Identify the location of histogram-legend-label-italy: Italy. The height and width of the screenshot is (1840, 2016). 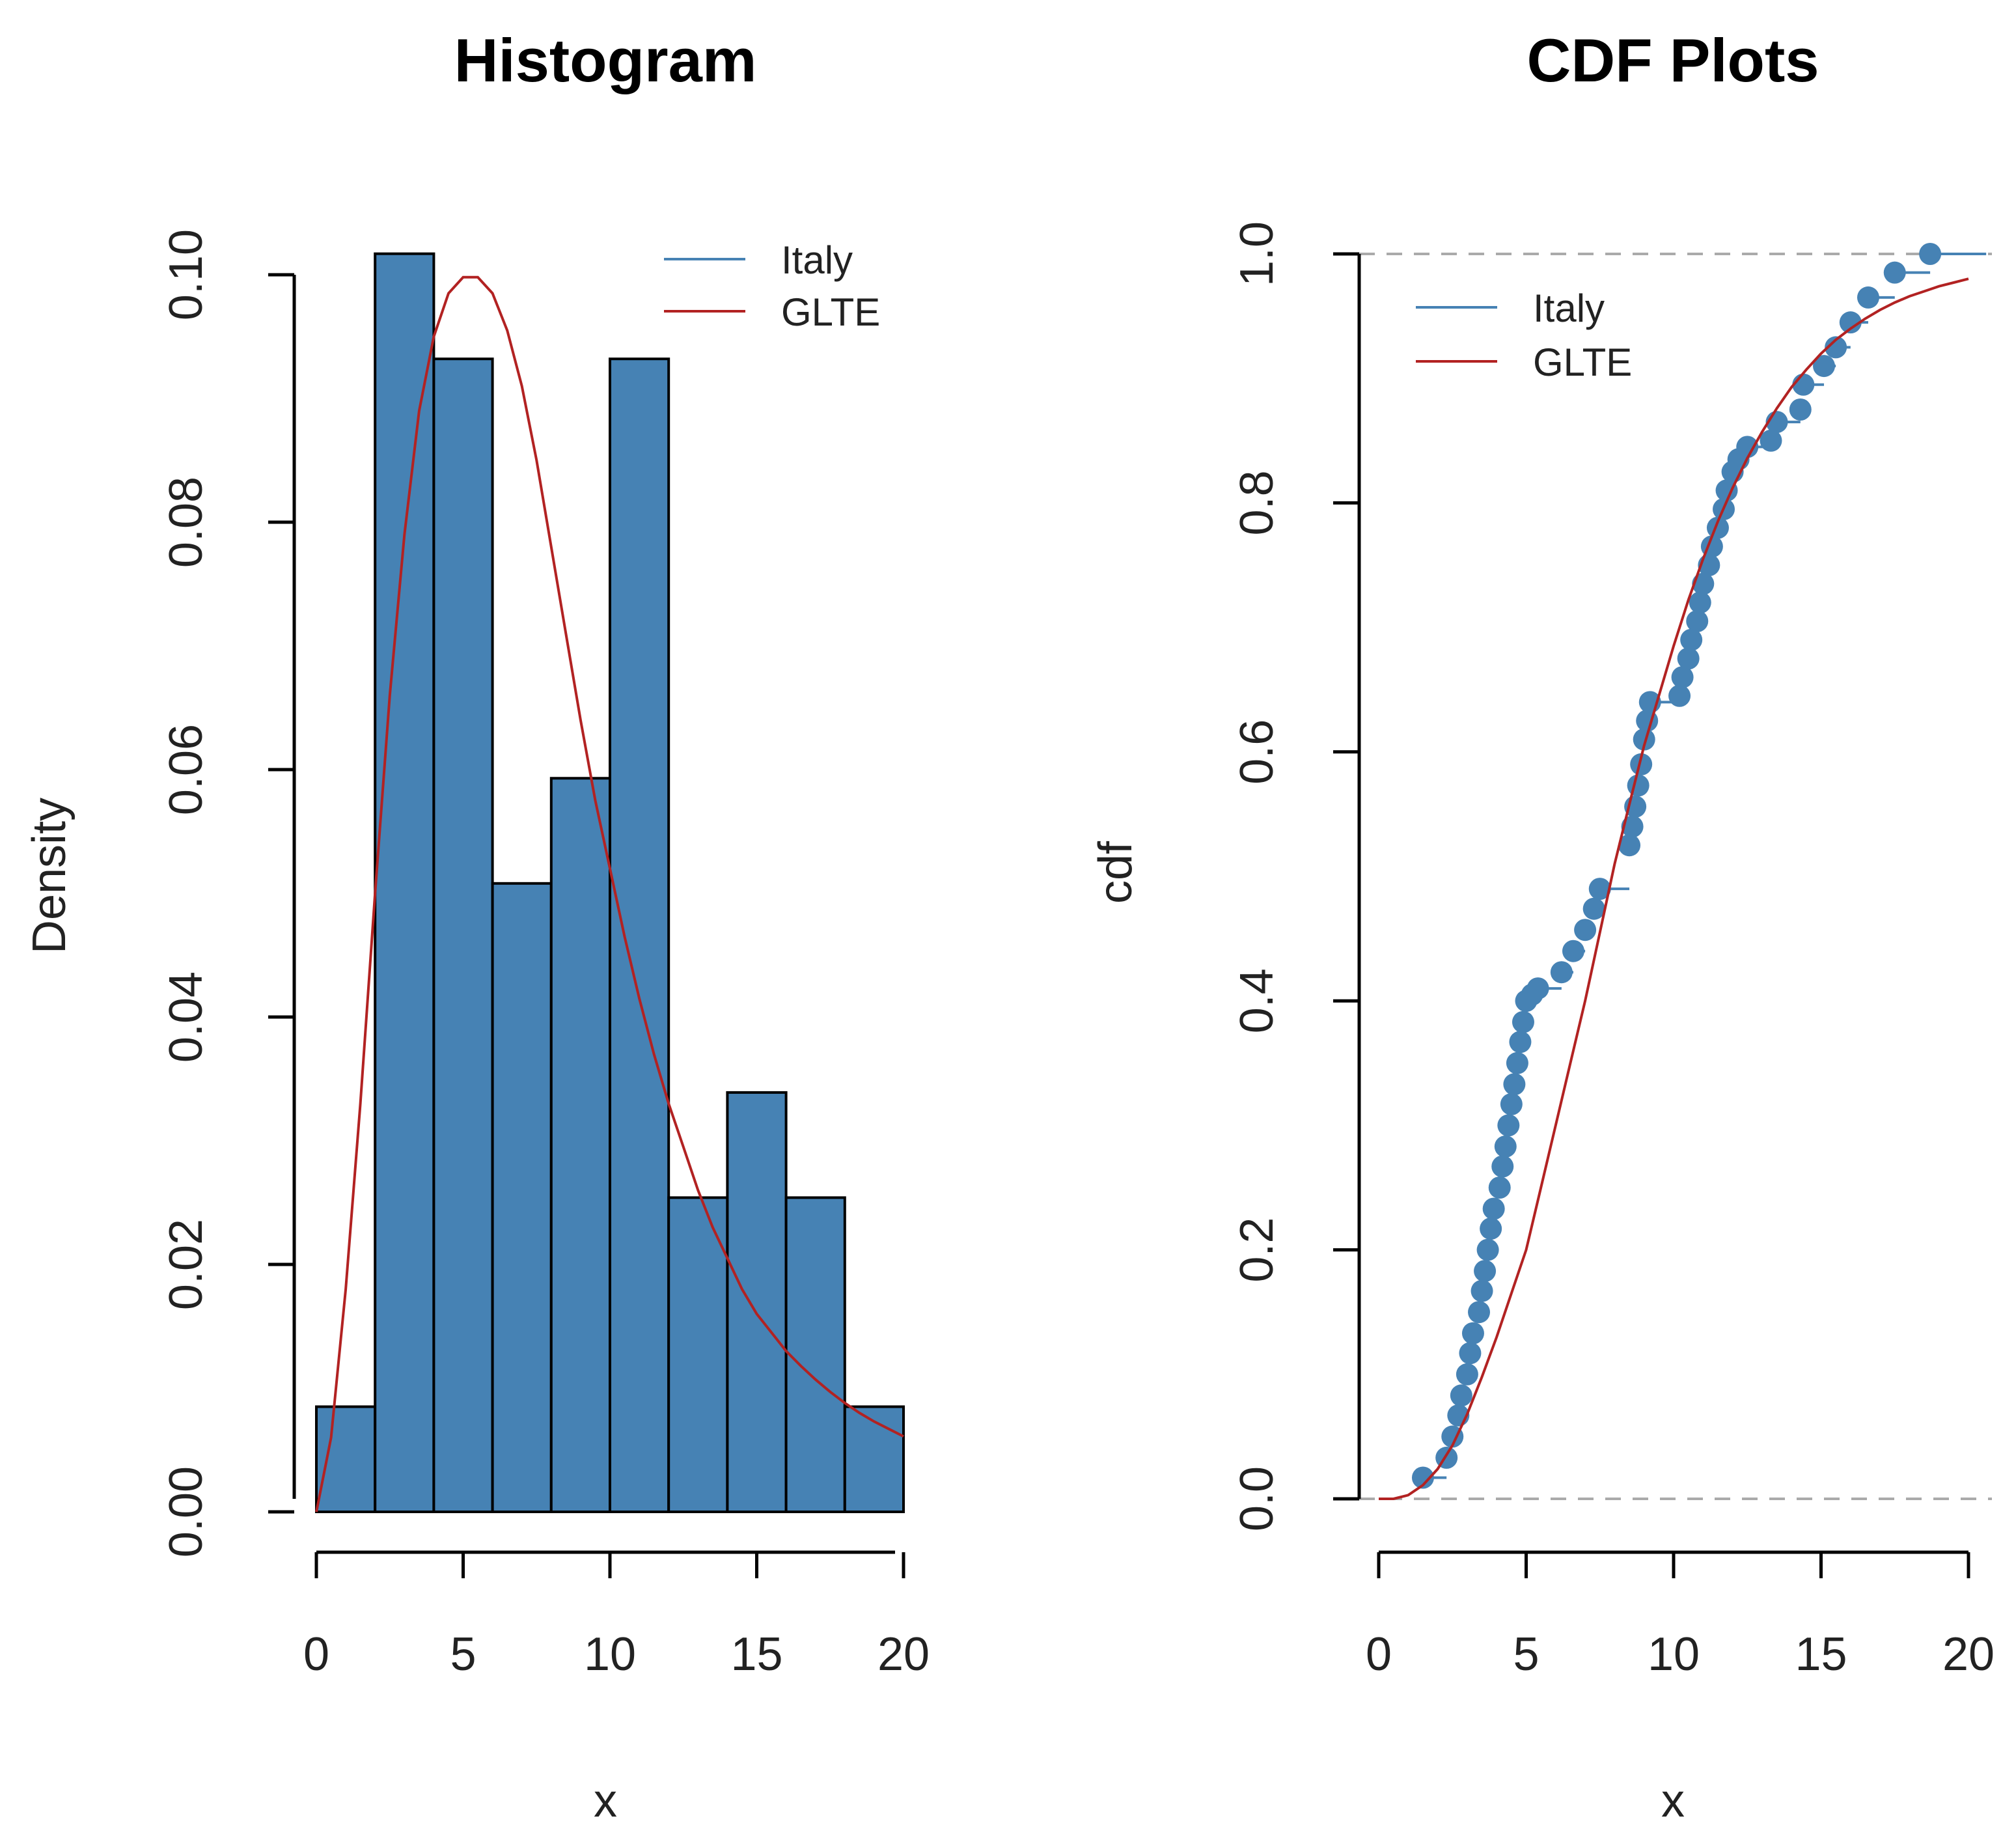
(817, 260).